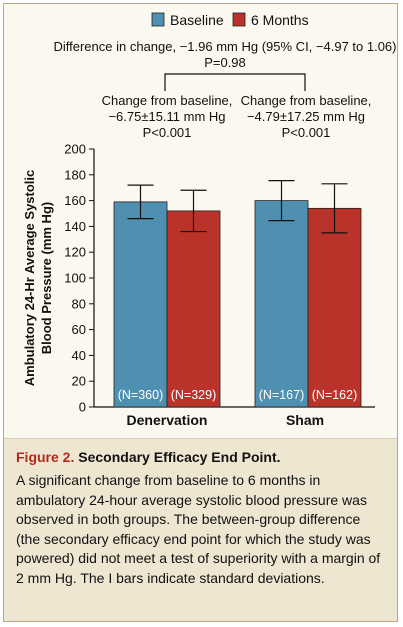 The image size is (403, 627). Describe the element at coordinates (29, 278) in the screenshot. I see `y-axis-title-line-0: Ambulatory 24-Hr Average Systolic` at that location.